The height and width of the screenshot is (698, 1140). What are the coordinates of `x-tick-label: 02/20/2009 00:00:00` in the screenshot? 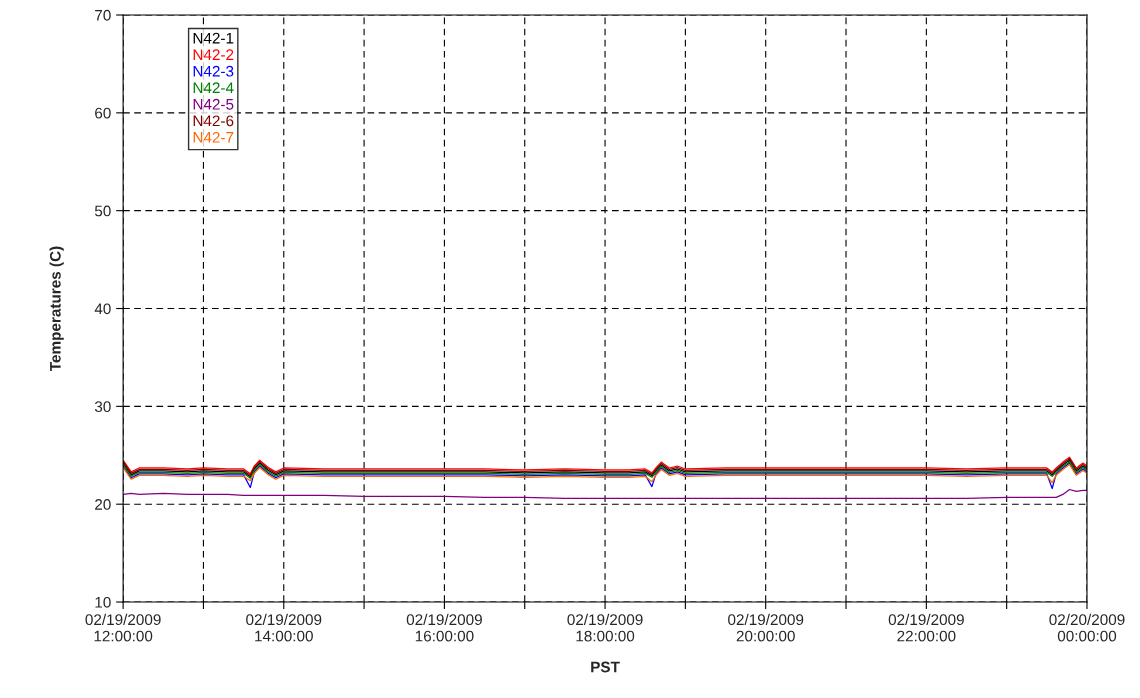 It's located at (1087, 627).